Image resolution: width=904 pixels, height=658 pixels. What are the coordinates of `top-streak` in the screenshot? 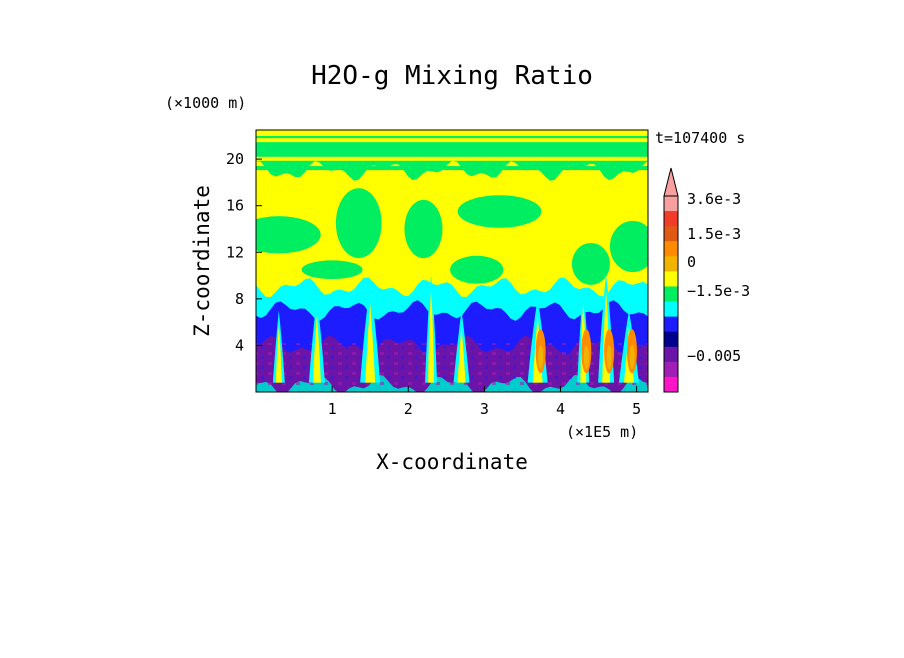 It's located at (452, 133).